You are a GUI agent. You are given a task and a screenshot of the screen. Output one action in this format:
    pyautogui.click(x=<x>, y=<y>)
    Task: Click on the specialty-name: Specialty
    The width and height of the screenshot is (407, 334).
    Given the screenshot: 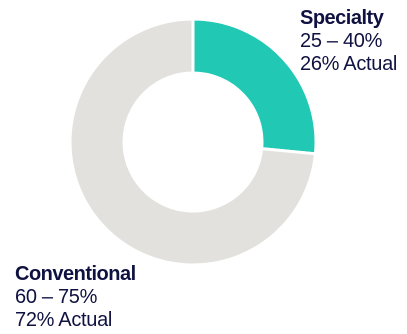 What is the action you would take?
    pyautogui.click(x=342, y=18)
    